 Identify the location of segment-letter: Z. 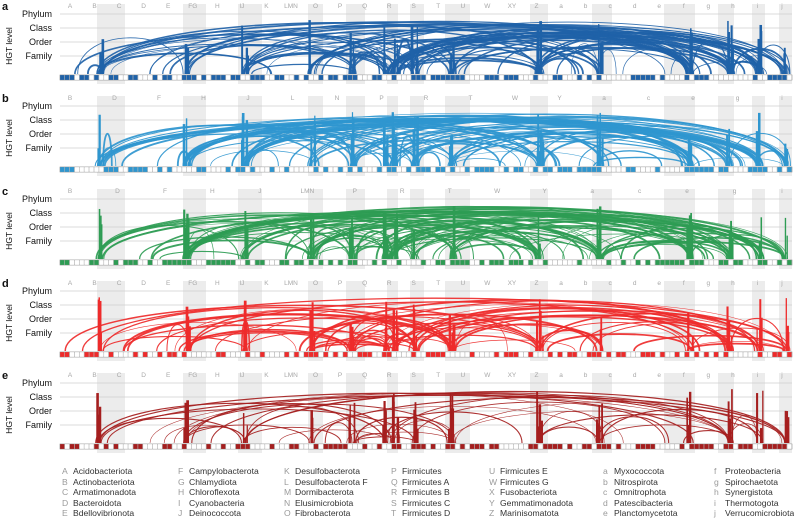
(536, 283).